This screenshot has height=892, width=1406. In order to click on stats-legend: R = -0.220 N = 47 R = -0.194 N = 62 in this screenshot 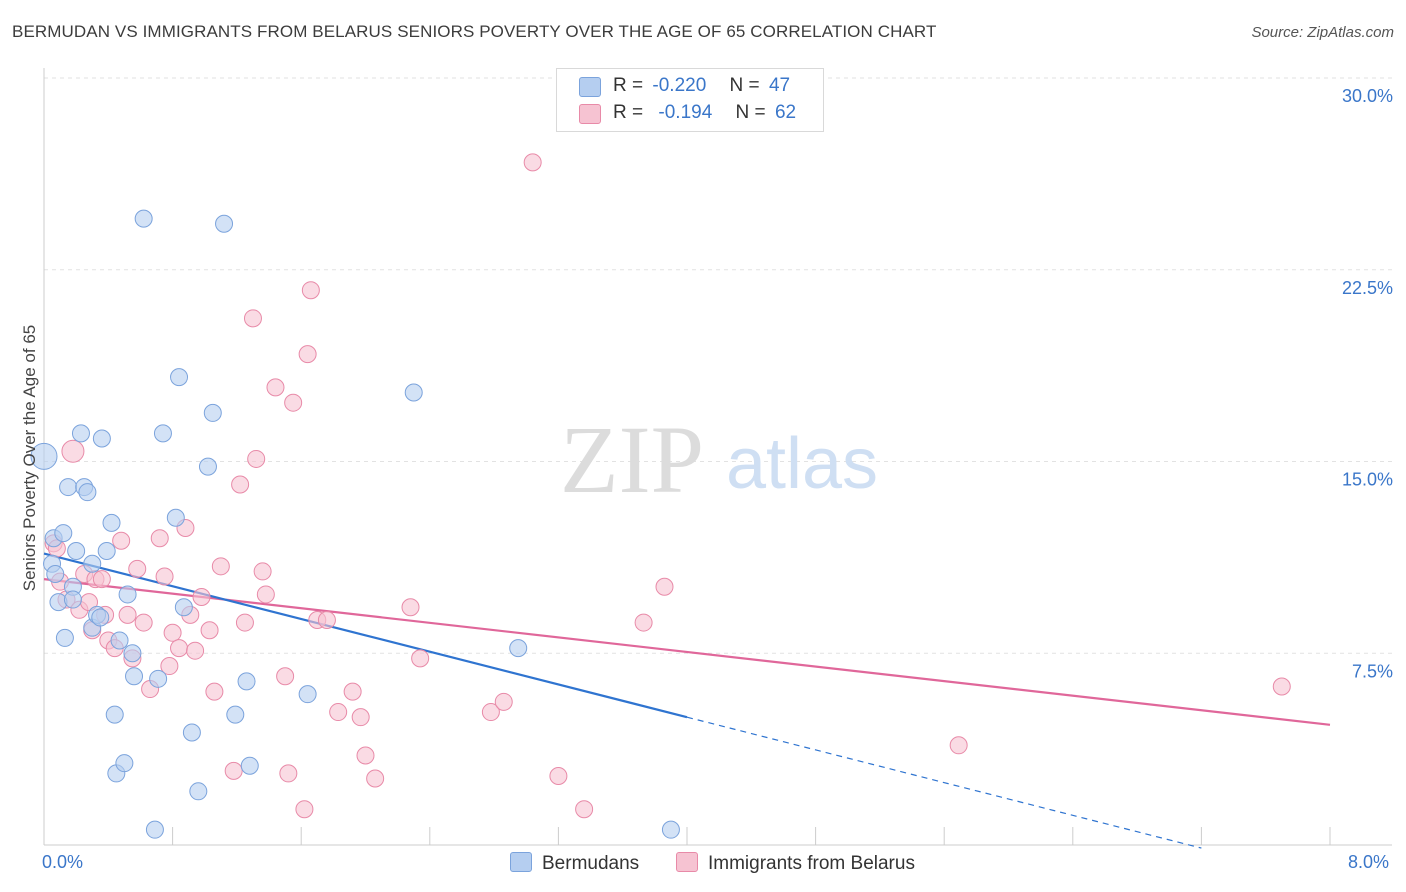, I will do `click(690, 100)`.